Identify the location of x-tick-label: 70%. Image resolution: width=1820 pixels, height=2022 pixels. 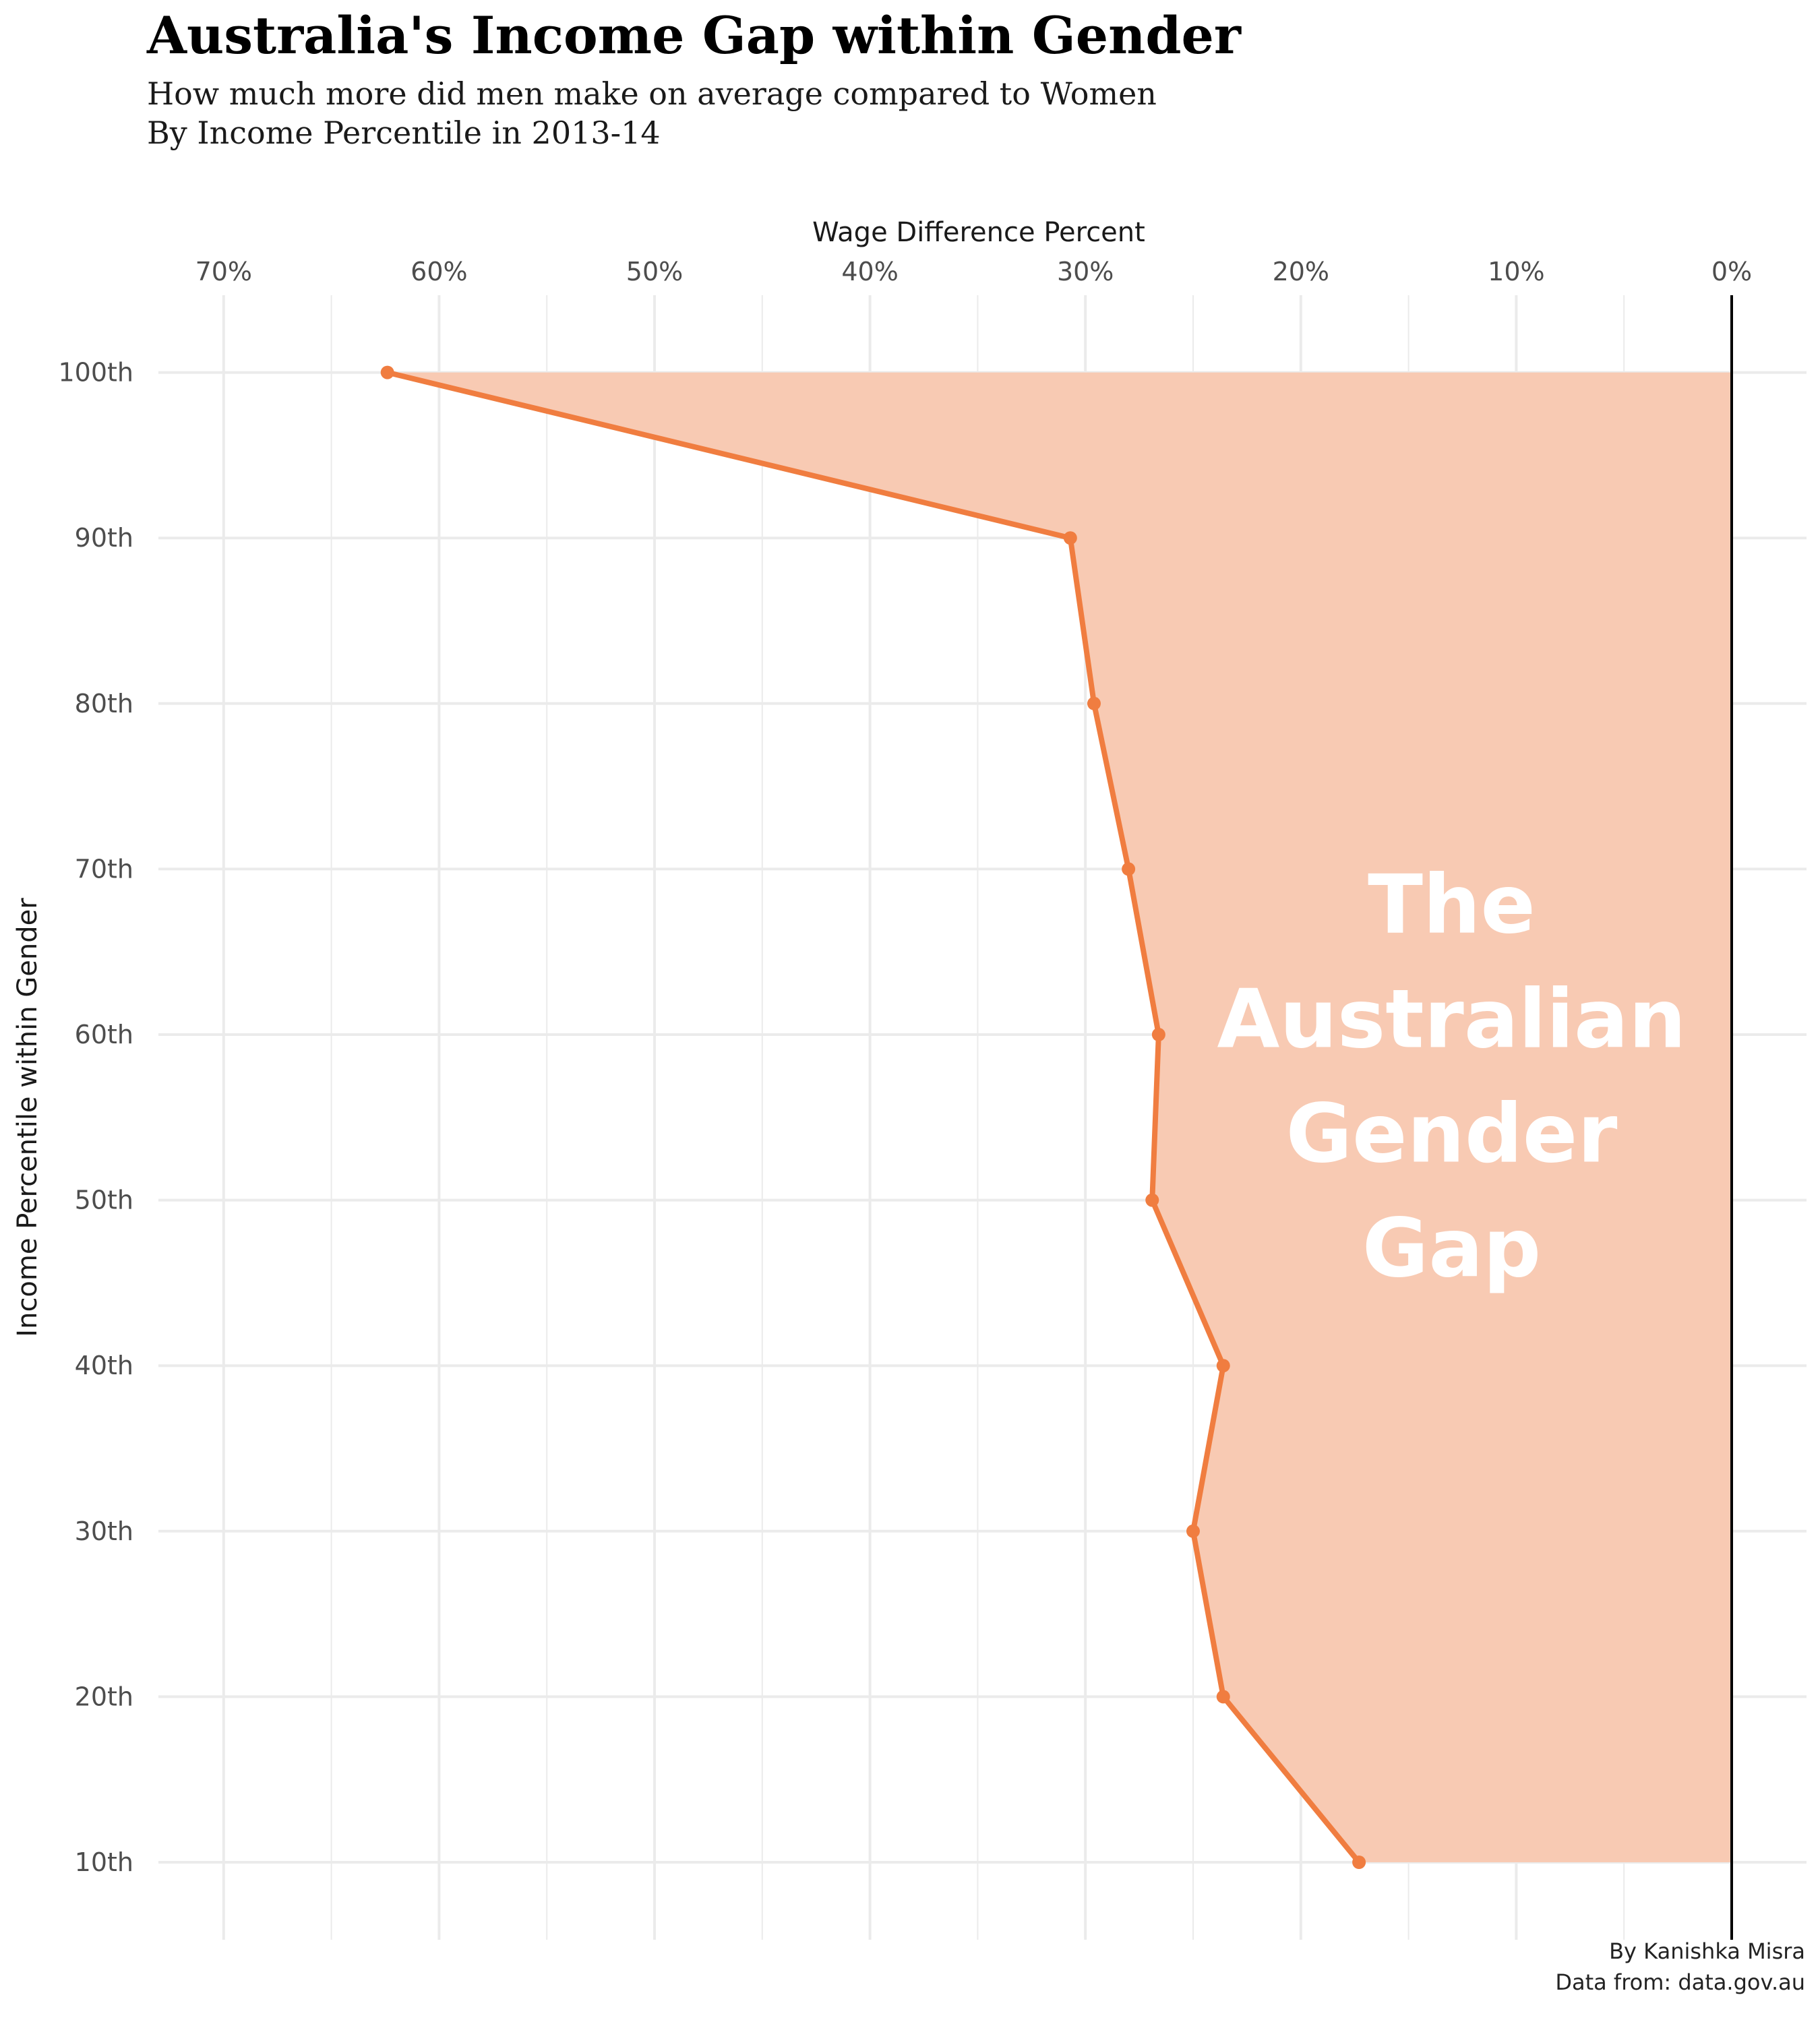
(223, 271).